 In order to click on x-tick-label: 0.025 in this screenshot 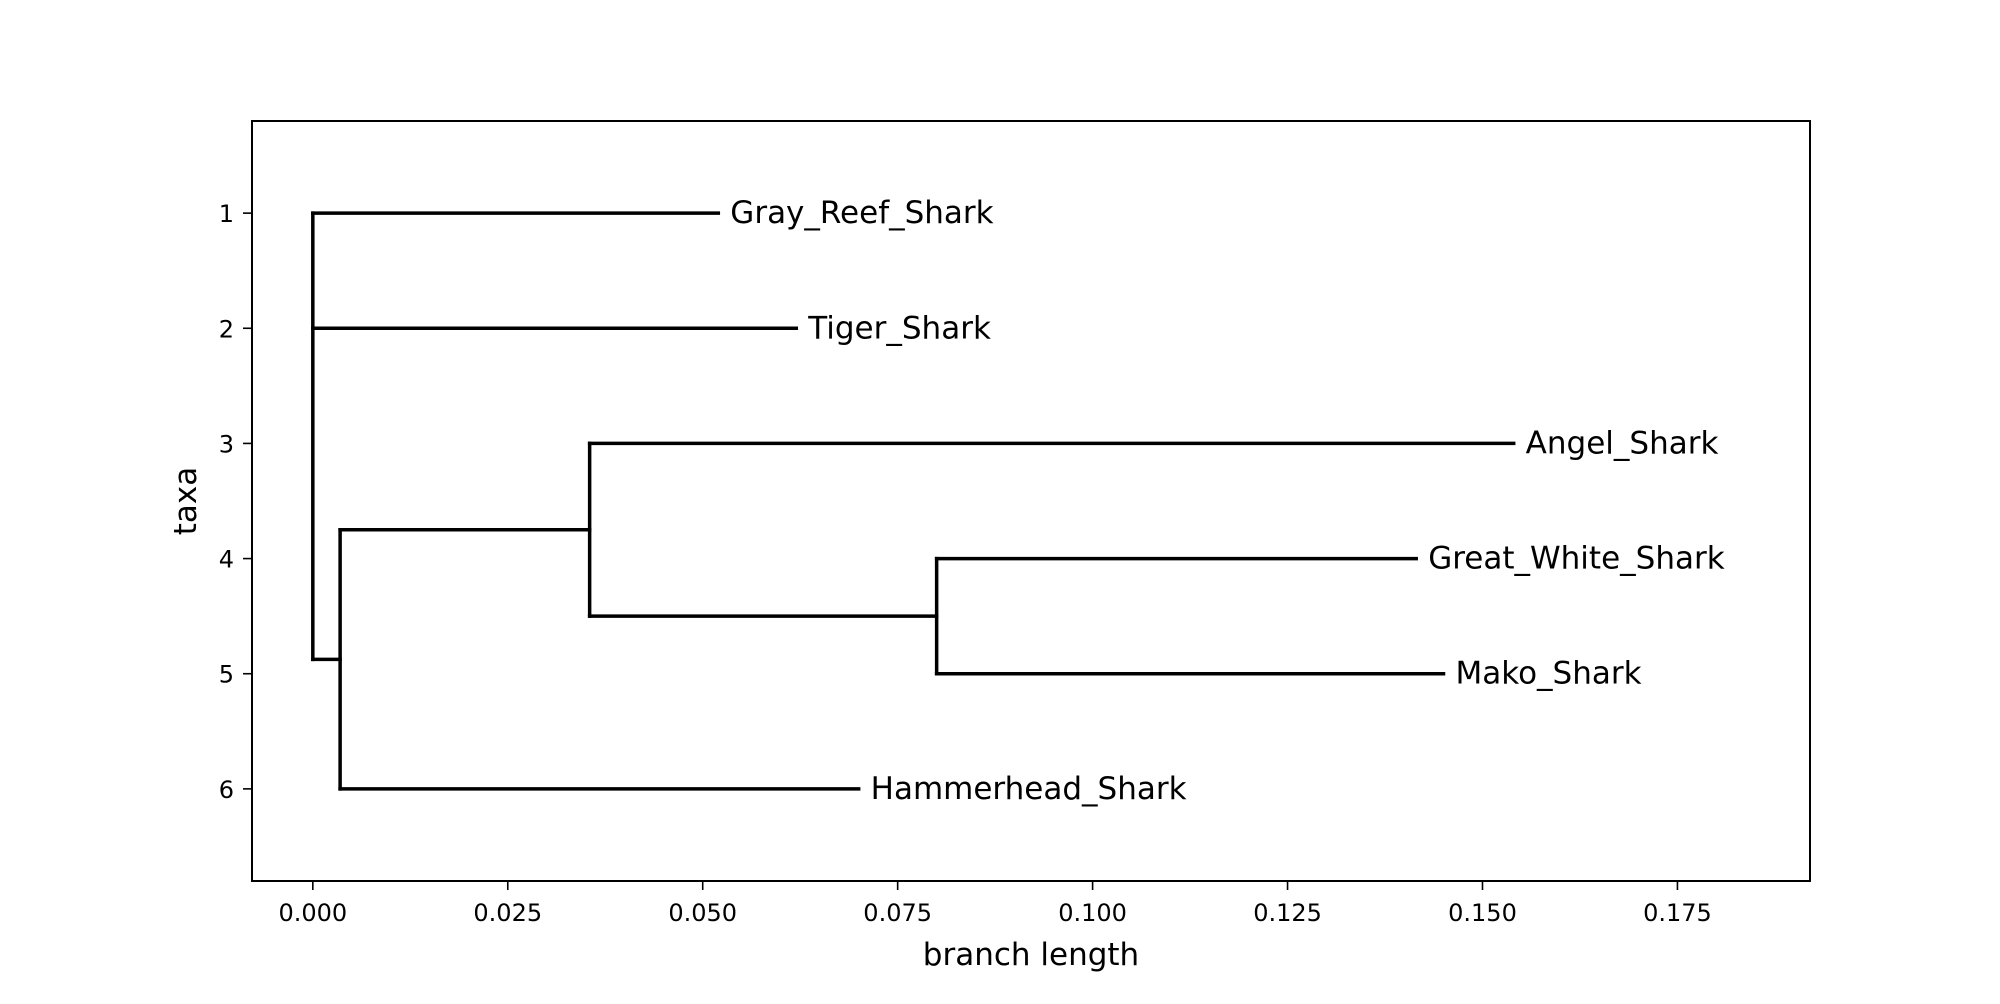, I will do `click(507, 913)`.